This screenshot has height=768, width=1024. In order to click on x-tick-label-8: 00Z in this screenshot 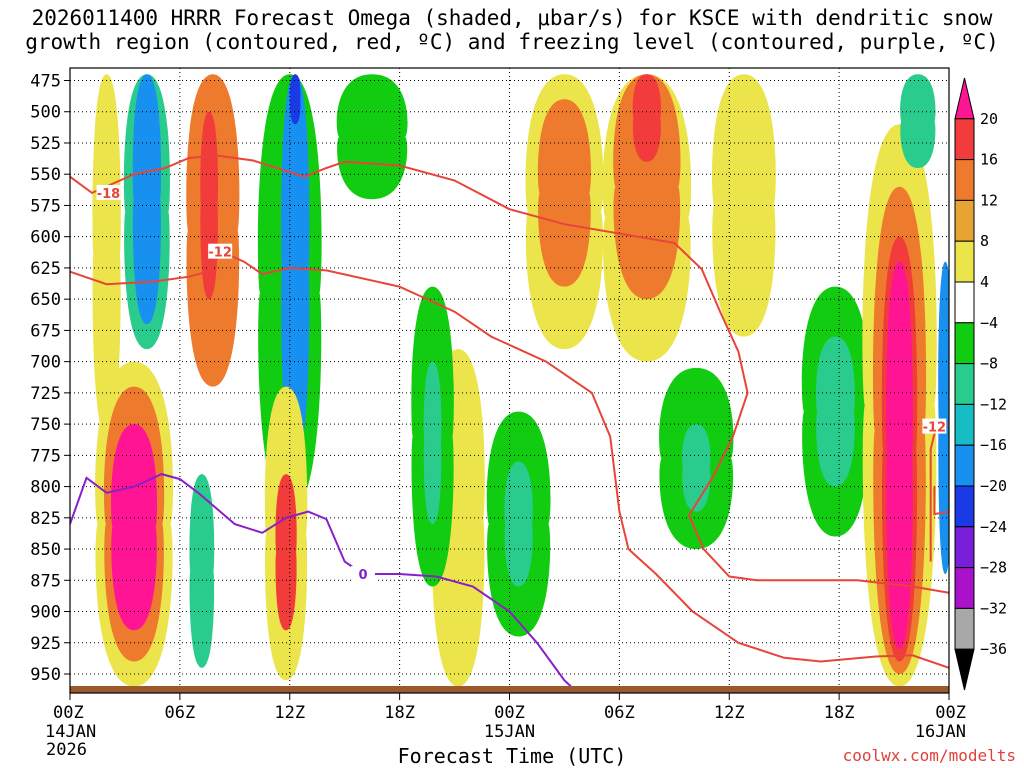, I will do `click(950, 713)`.